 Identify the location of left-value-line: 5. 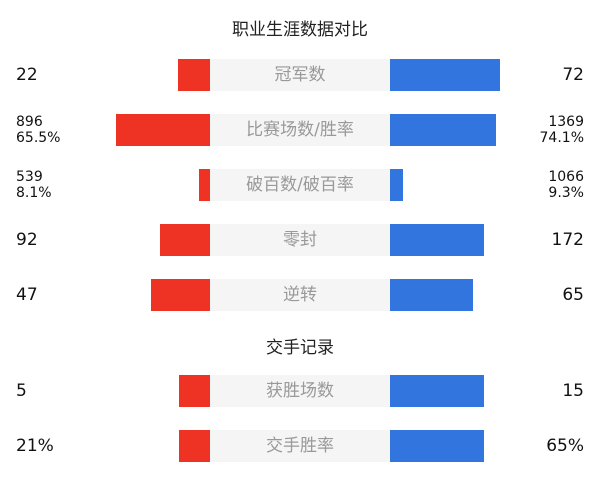
(21, 391).